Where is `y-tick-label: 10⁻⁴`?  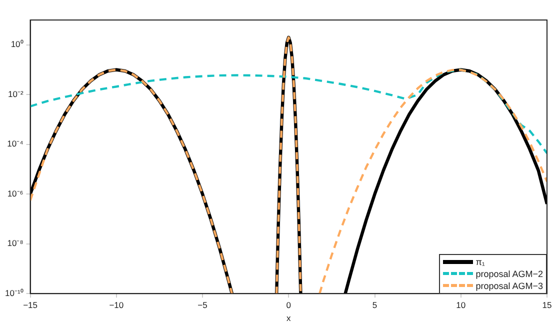 y-tick-label: 10⁻⁴ is located at coordinates (15, 143).